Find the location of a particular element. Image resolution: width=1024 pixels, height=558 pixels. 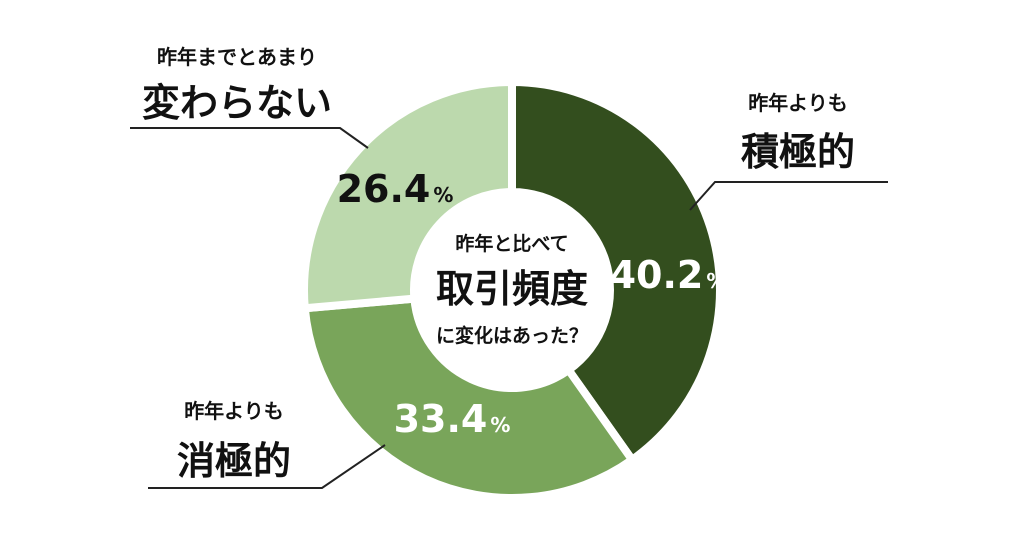

label-unchanged-line2: 変わらない is located at coordinates (237, 103).